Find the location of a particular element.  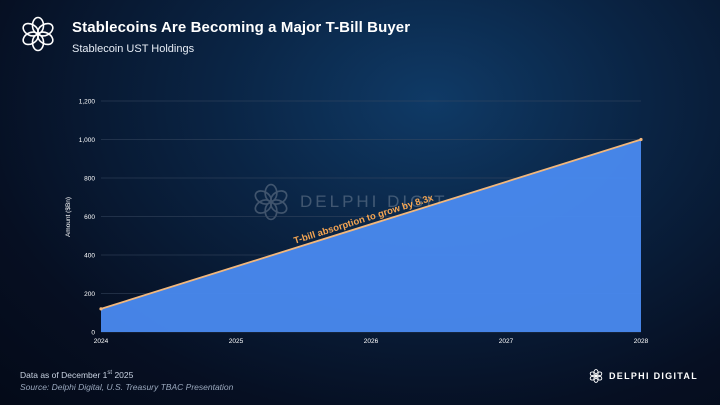

watermark: DELPHI DIGIT is located at coordinates (349, 202).